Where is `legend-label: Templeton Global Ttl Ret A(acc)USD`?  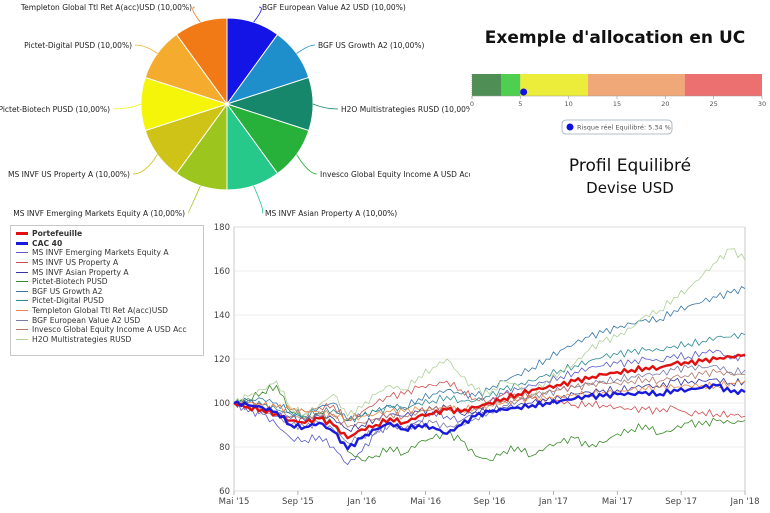
legend-label: Templeton Global Ttl Ret A(acc)USD is located at coordinates (100, 311).